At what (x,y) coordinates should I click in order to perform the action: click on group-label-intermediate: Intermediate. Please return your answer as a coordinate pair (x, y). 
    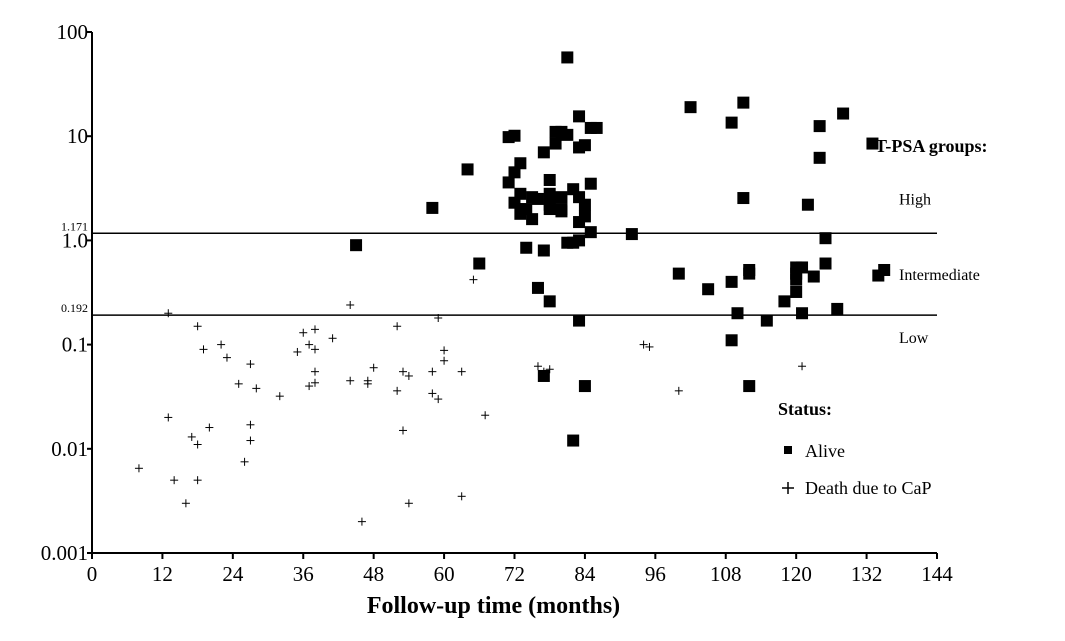
    Looking at the image, I should click on (939, 275).